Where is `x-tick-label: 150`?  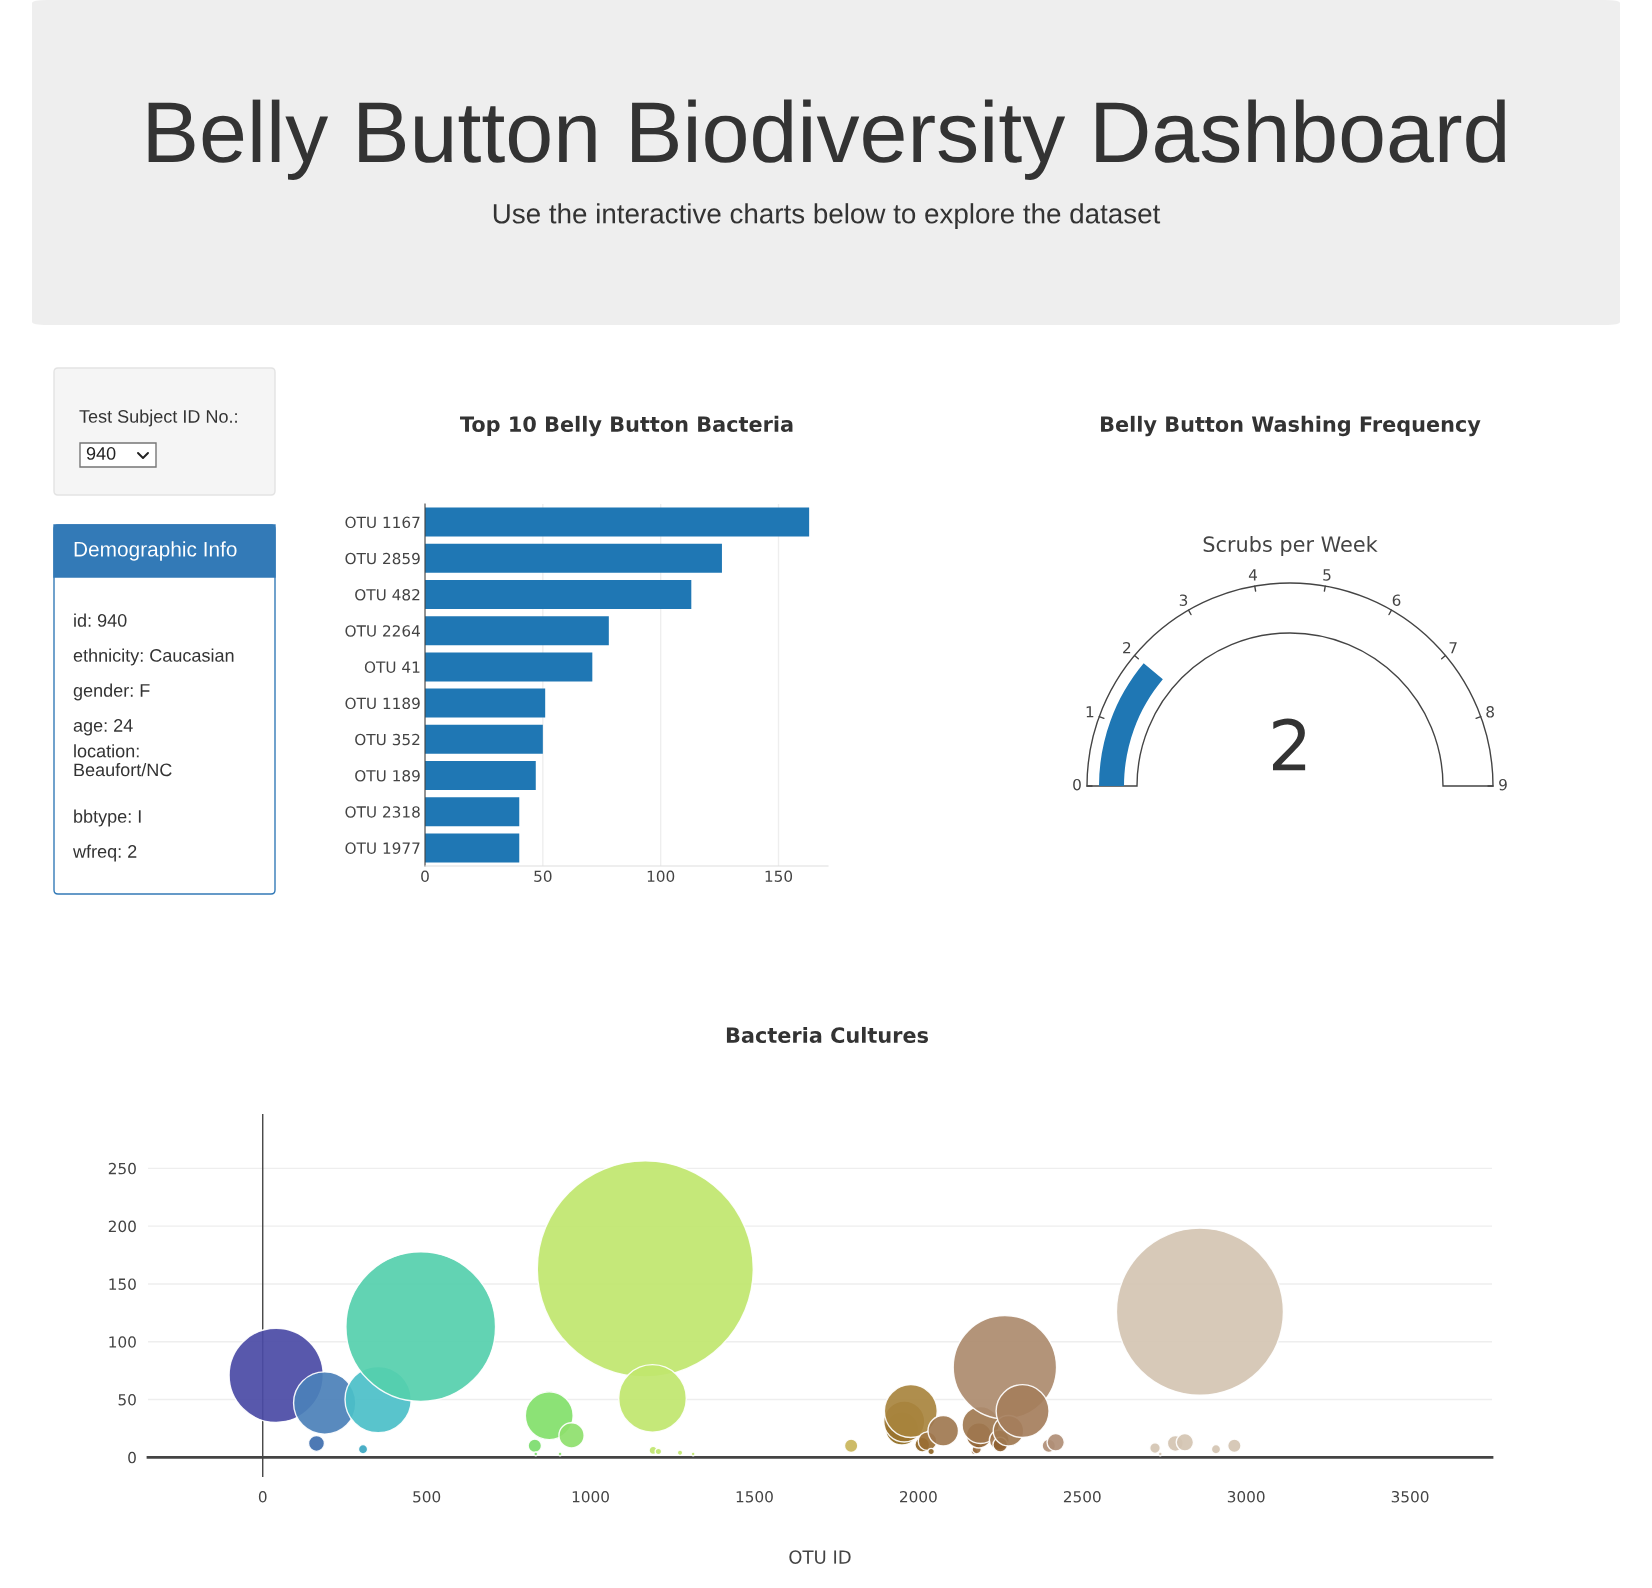
x-tick-label: 150 is located at coordinates (779, 876).